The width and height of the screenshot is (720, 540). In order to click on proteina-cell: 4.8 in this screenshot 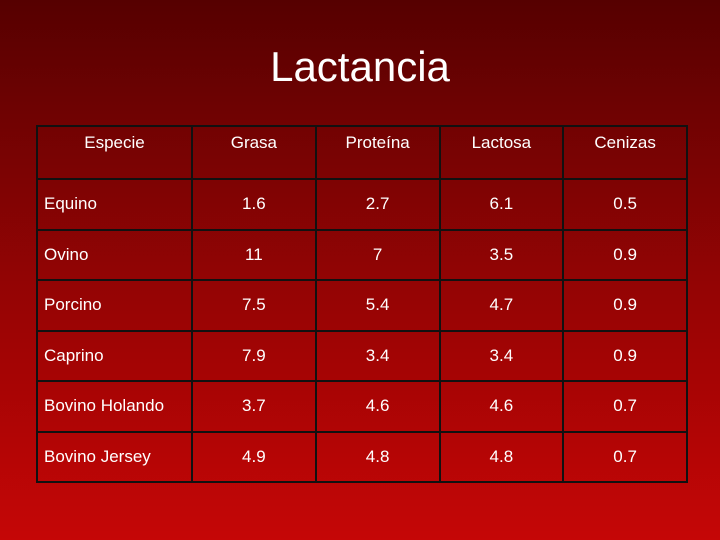, I will do `click(377, 456)`.